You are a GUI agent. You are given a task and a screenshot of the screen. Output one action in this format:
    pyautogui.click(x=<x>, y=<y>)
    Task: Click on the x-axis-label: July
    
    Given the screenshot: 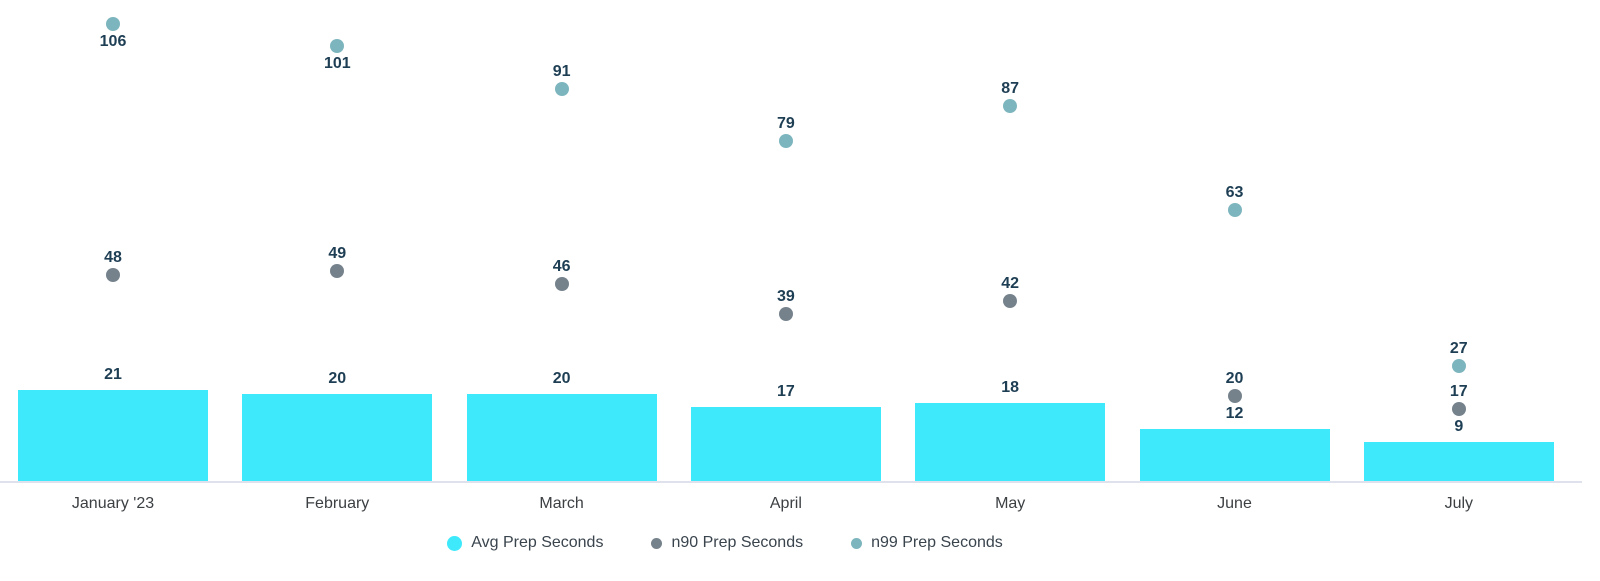 What is the action you would take?
    pyautogui.click(x=1459, y=503)
    